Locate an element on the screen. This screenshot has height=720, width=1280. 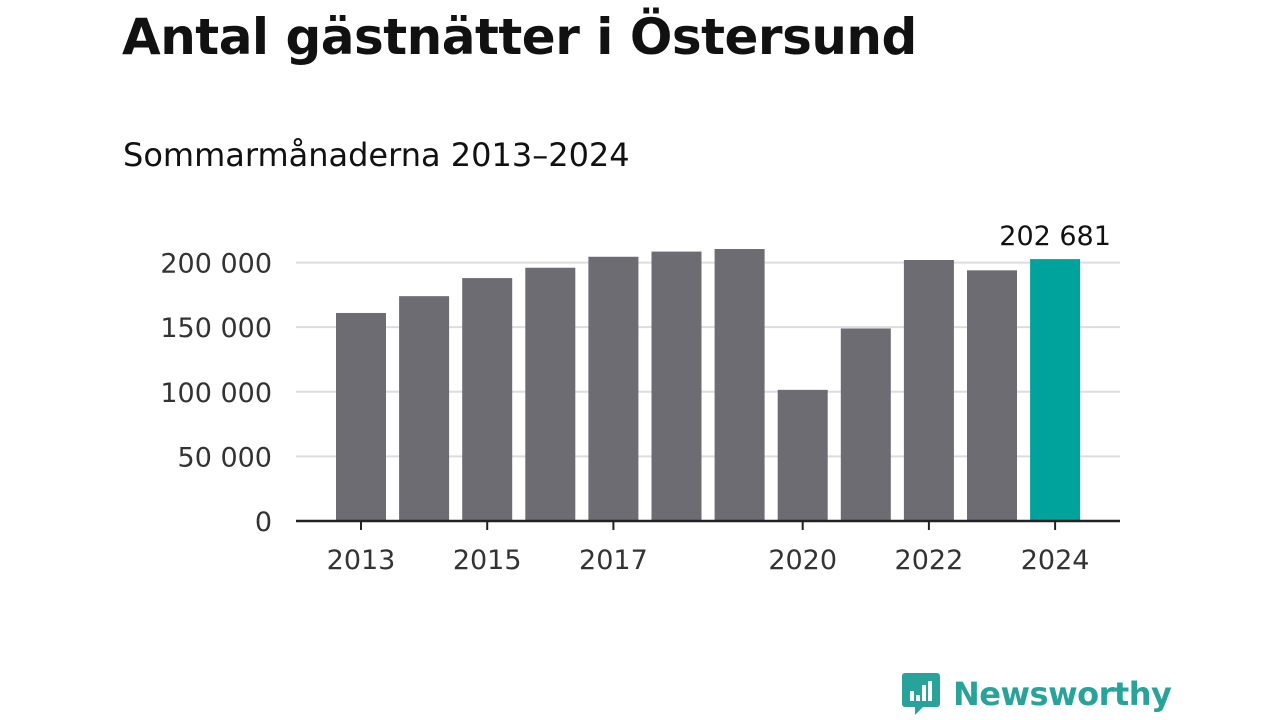
y-tick-label: 150 000 is located at coordinates (216, 328).